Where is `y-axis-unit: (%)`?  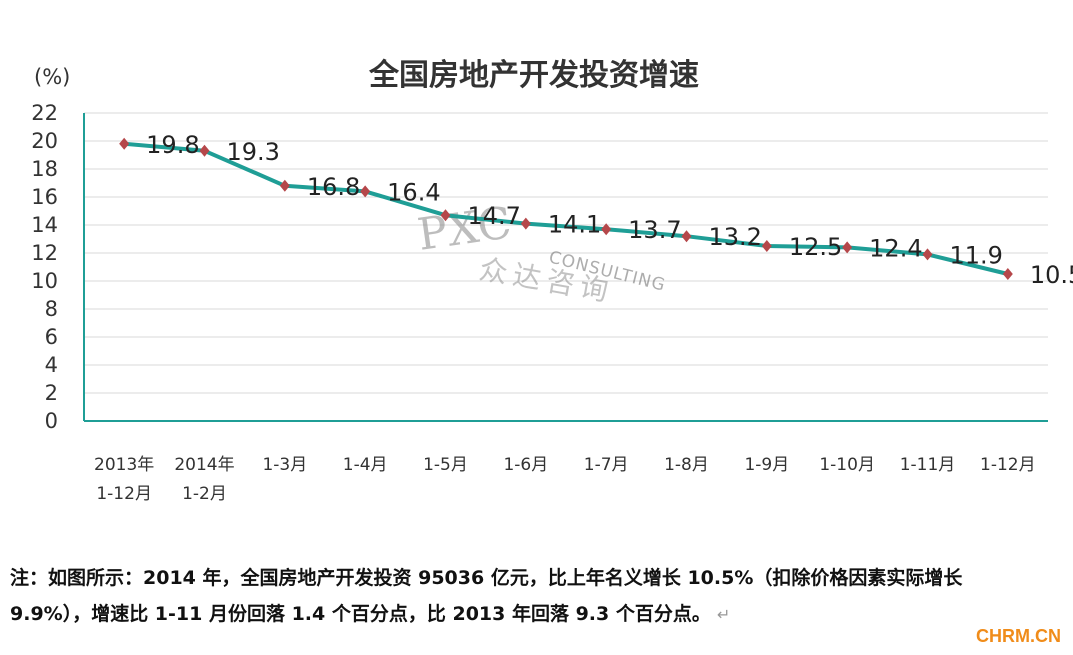
y-axis-unit: (%) is located at coordinates (52, 77).